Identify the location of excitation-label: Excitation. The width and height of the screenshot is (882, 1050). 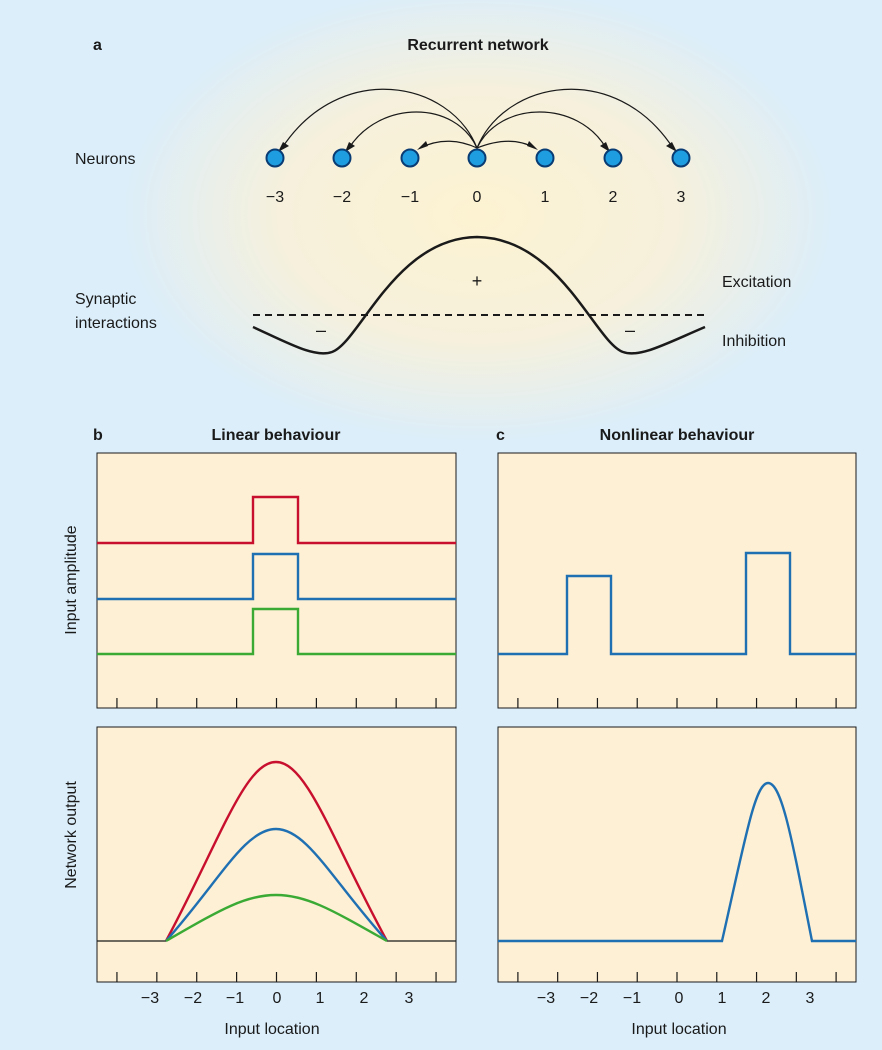
(756, 282).